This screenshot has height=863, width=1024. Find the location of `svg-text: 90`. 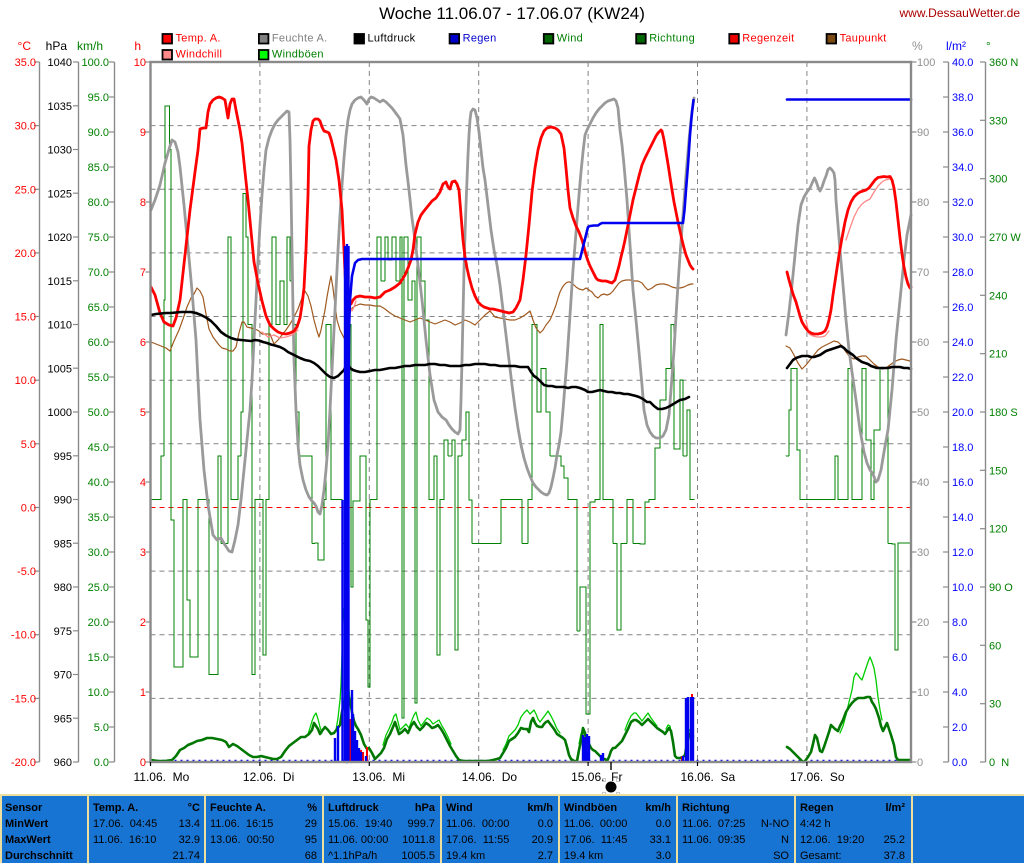

svg-text: 90 is located at coordinates (923, 133).